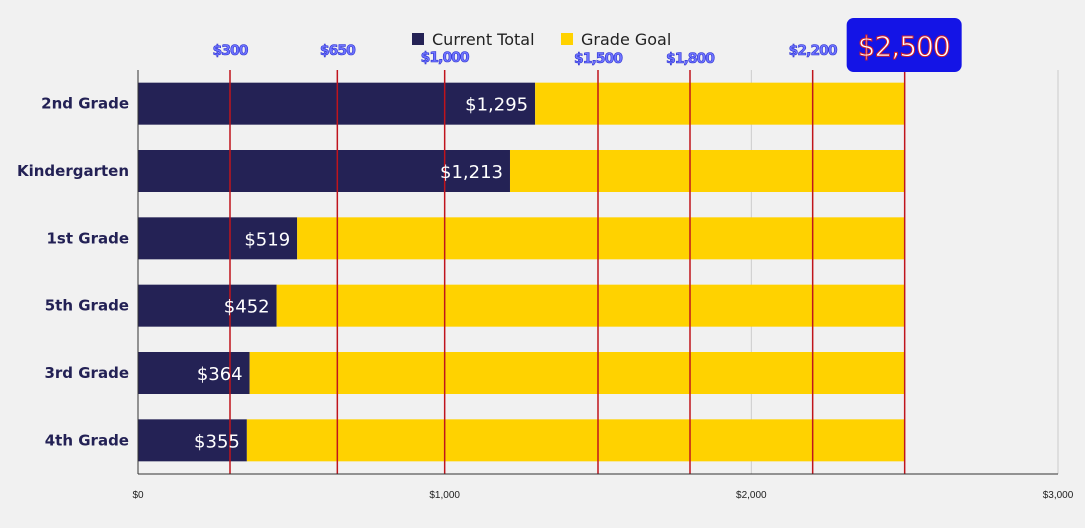 The width and height of the screenshot is (1085, 528). I want to click on legend-label: Current Total, so click(483, 39).